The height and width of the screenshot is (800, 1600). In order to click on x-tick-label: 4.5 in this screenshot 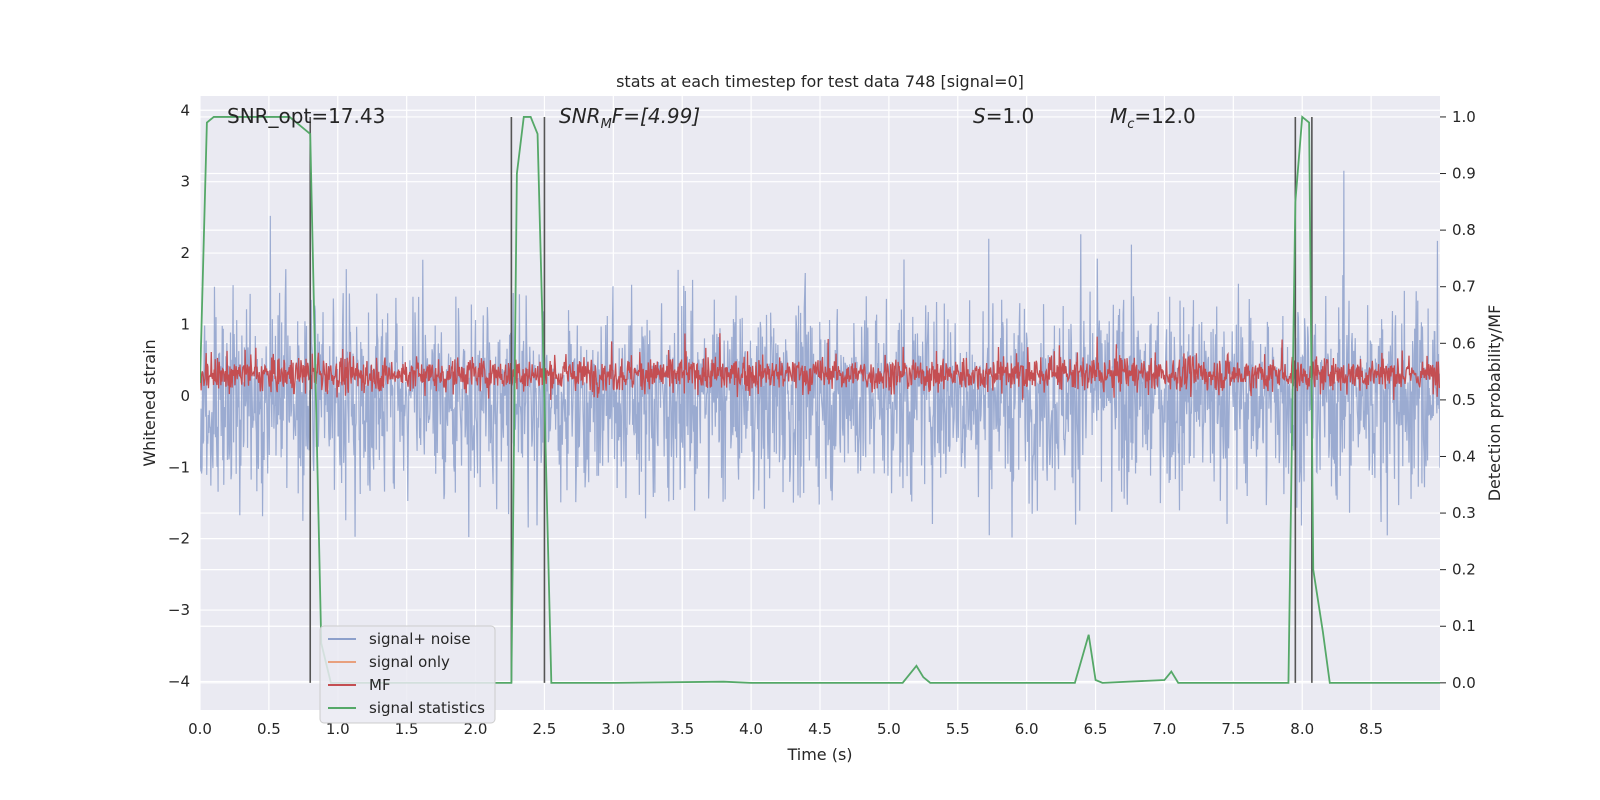, I will do `click(820, 729)`.